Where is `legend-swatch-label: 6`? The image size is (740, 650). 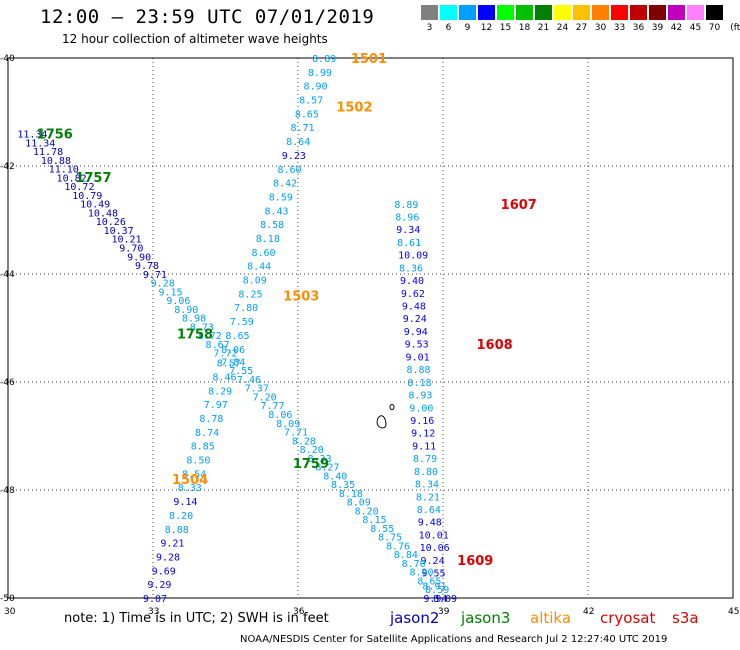 legend-swatch-label: 6 is located at coordinates (448, 28).